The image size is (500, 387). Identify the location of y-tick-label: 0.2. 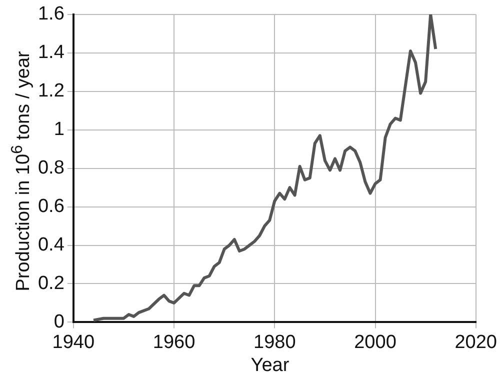
(51, 283).